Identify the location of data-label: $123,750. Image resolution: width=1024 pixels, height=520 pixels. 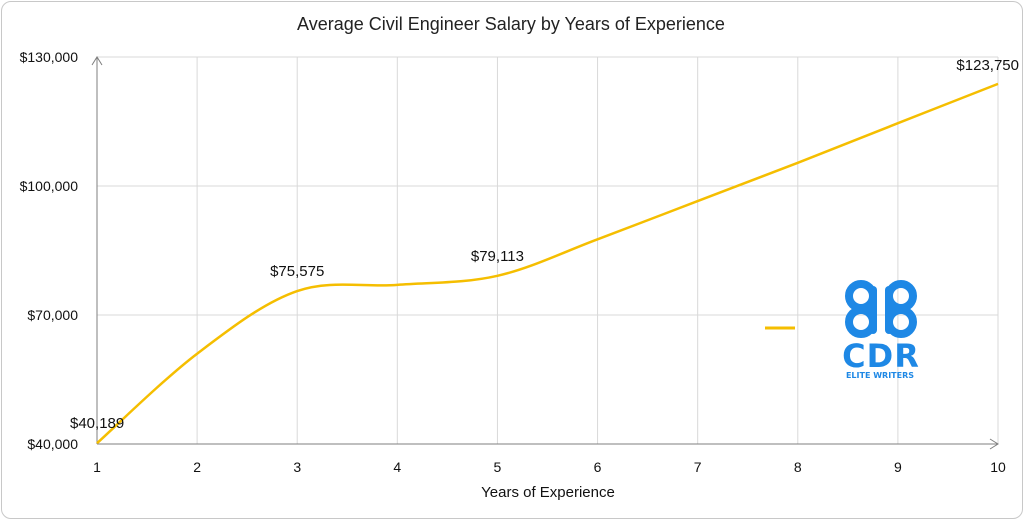
(987, 65).